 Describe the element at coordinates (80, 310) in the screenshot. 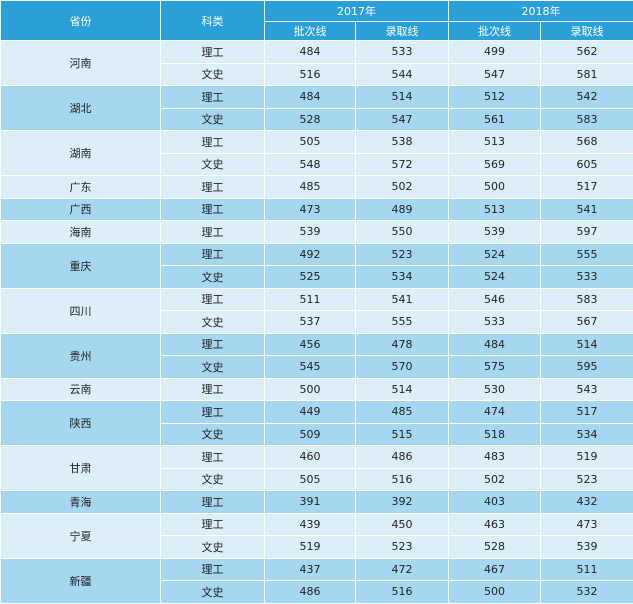

I see `province-cell: 四川` at that location.